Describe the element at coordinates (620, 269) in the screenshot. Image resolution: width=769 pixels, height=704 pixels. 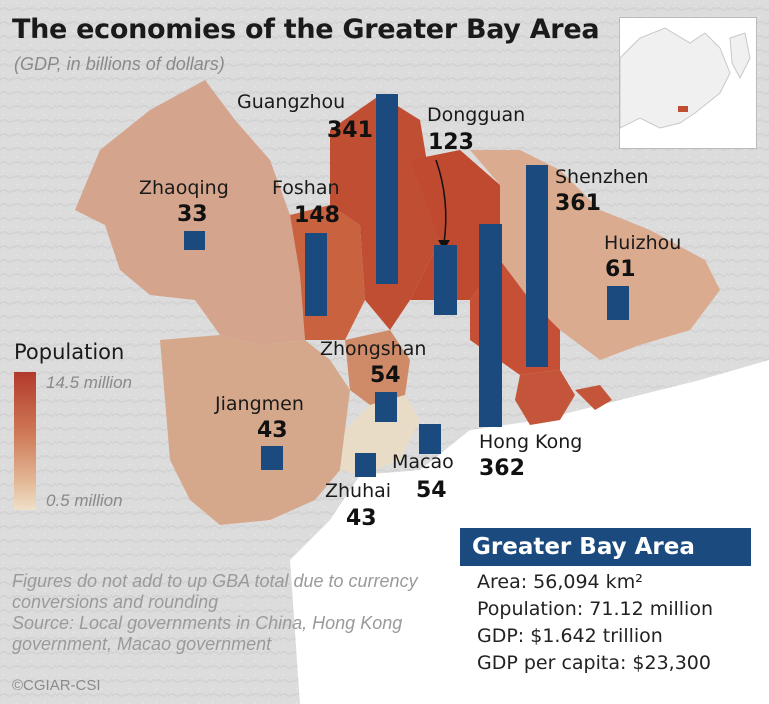
I see `value-huizhou: 61` at that location.